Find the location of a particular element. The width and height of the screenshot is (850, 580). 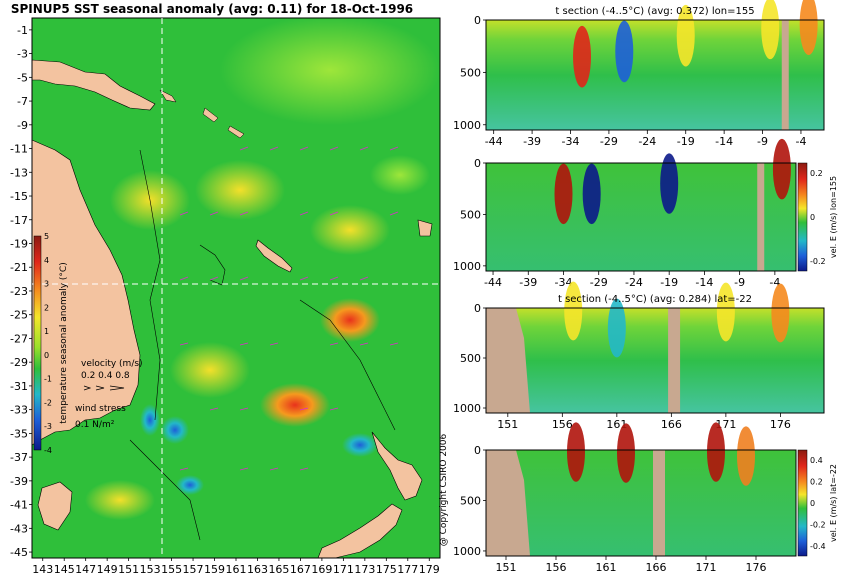

land-solomon-islands is located at coordinates (202, 114).